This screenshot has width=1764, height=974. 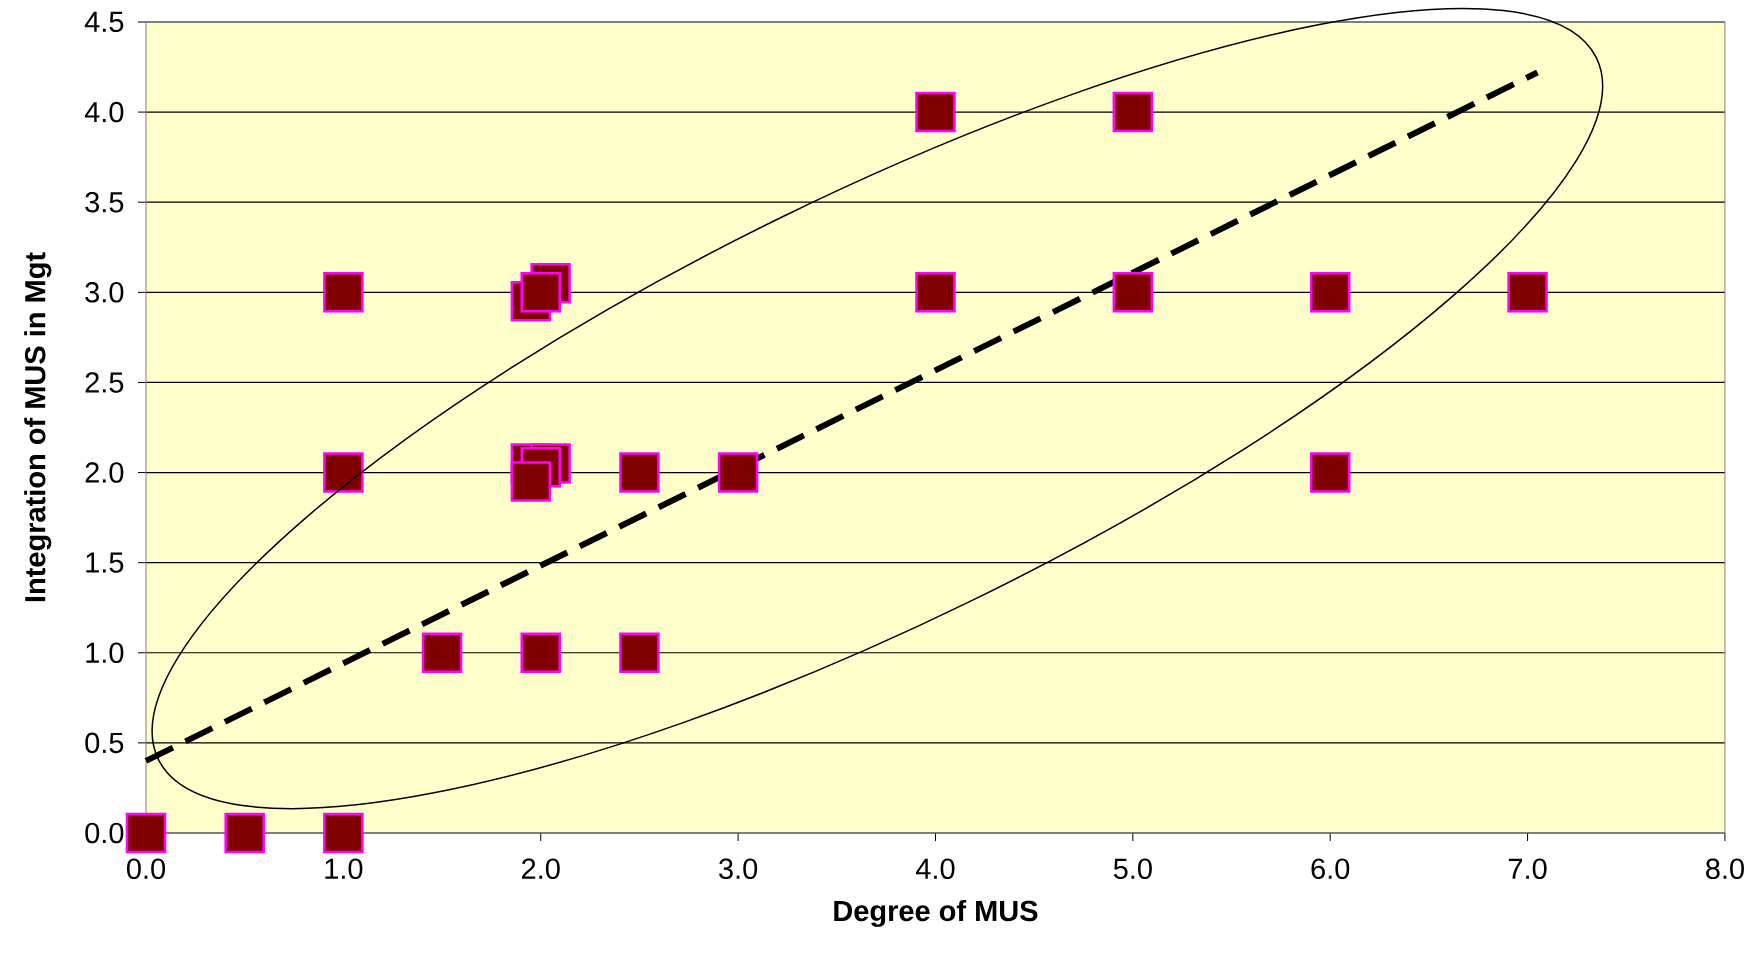 I want to click on y-tick-label: 4.0, so click(x=104, y=112).